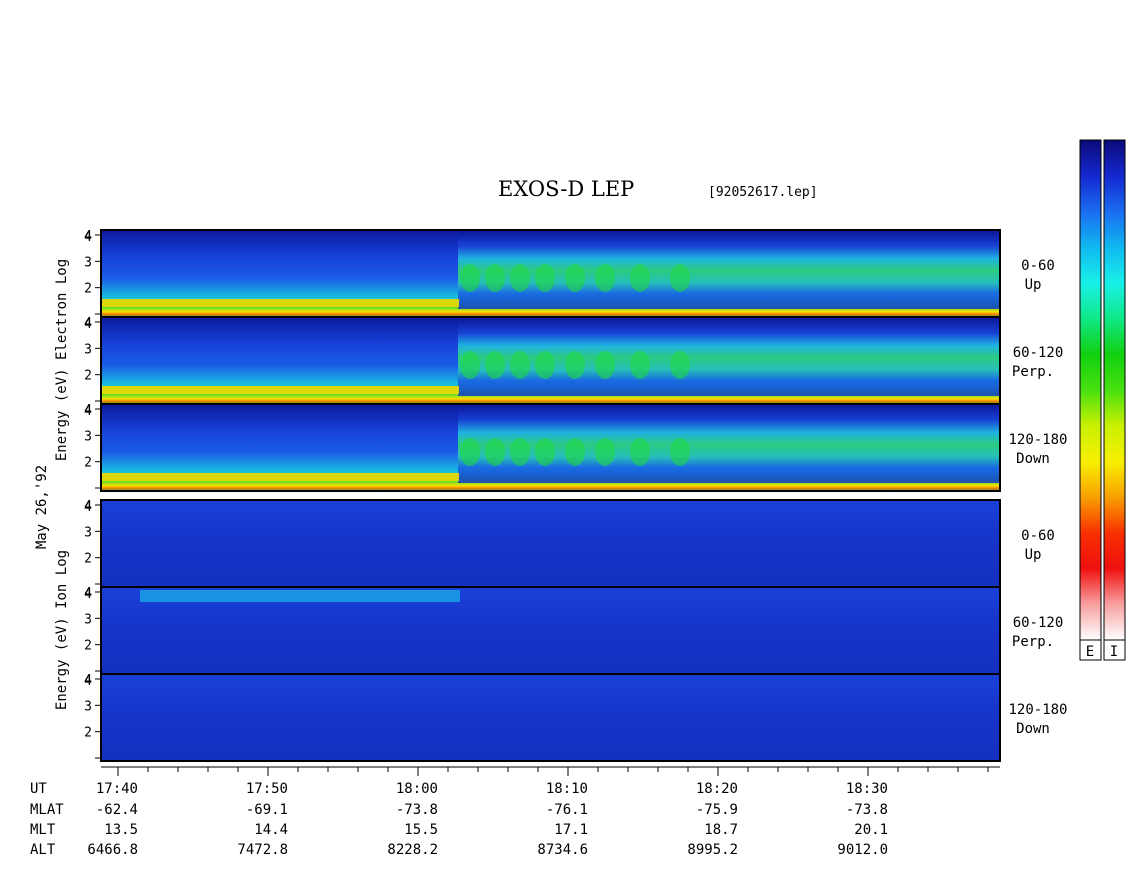 This screenshot has width=1130, height=875. What do you see at coordinates (567, 789) in the screenshot?
I see `ephemeris-value-ut: 18:10` at bounding box center [567, 789].